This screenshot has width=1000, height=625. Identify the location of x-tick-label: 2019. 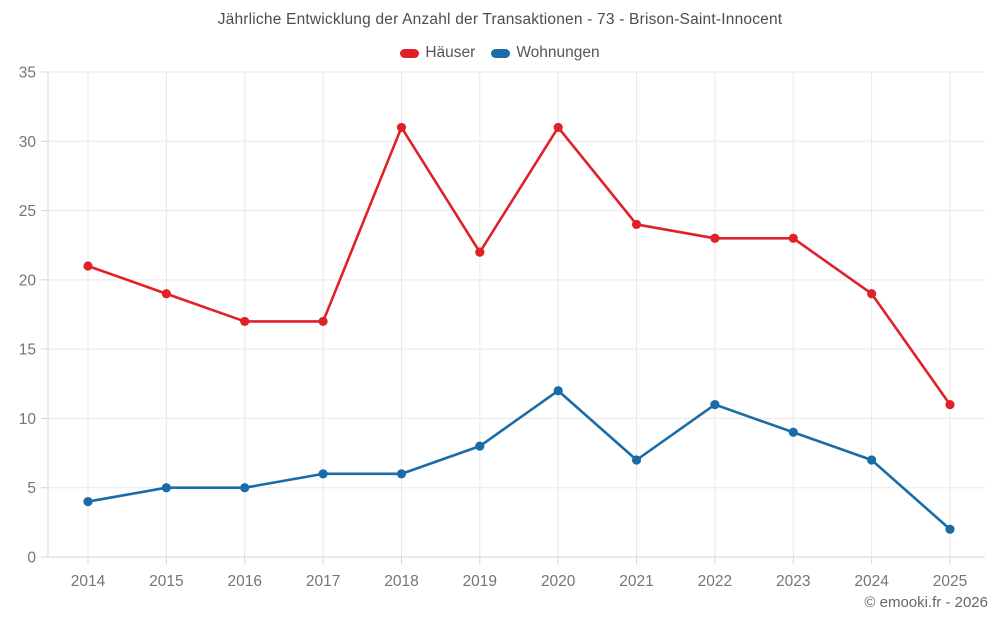
(480, 581).